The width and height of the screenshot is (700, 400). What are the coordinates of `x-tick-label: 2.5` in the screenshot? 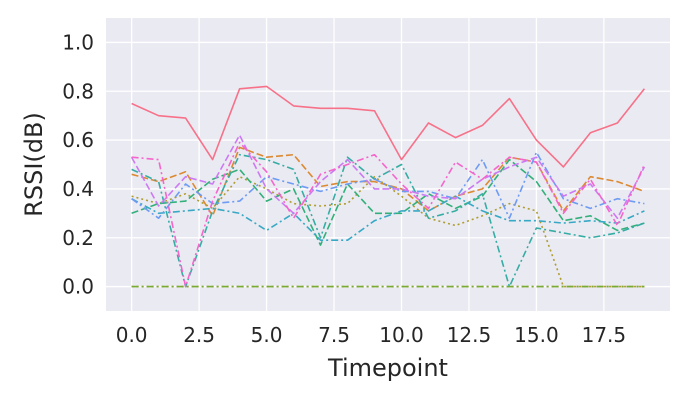 It's located at (199, 335).